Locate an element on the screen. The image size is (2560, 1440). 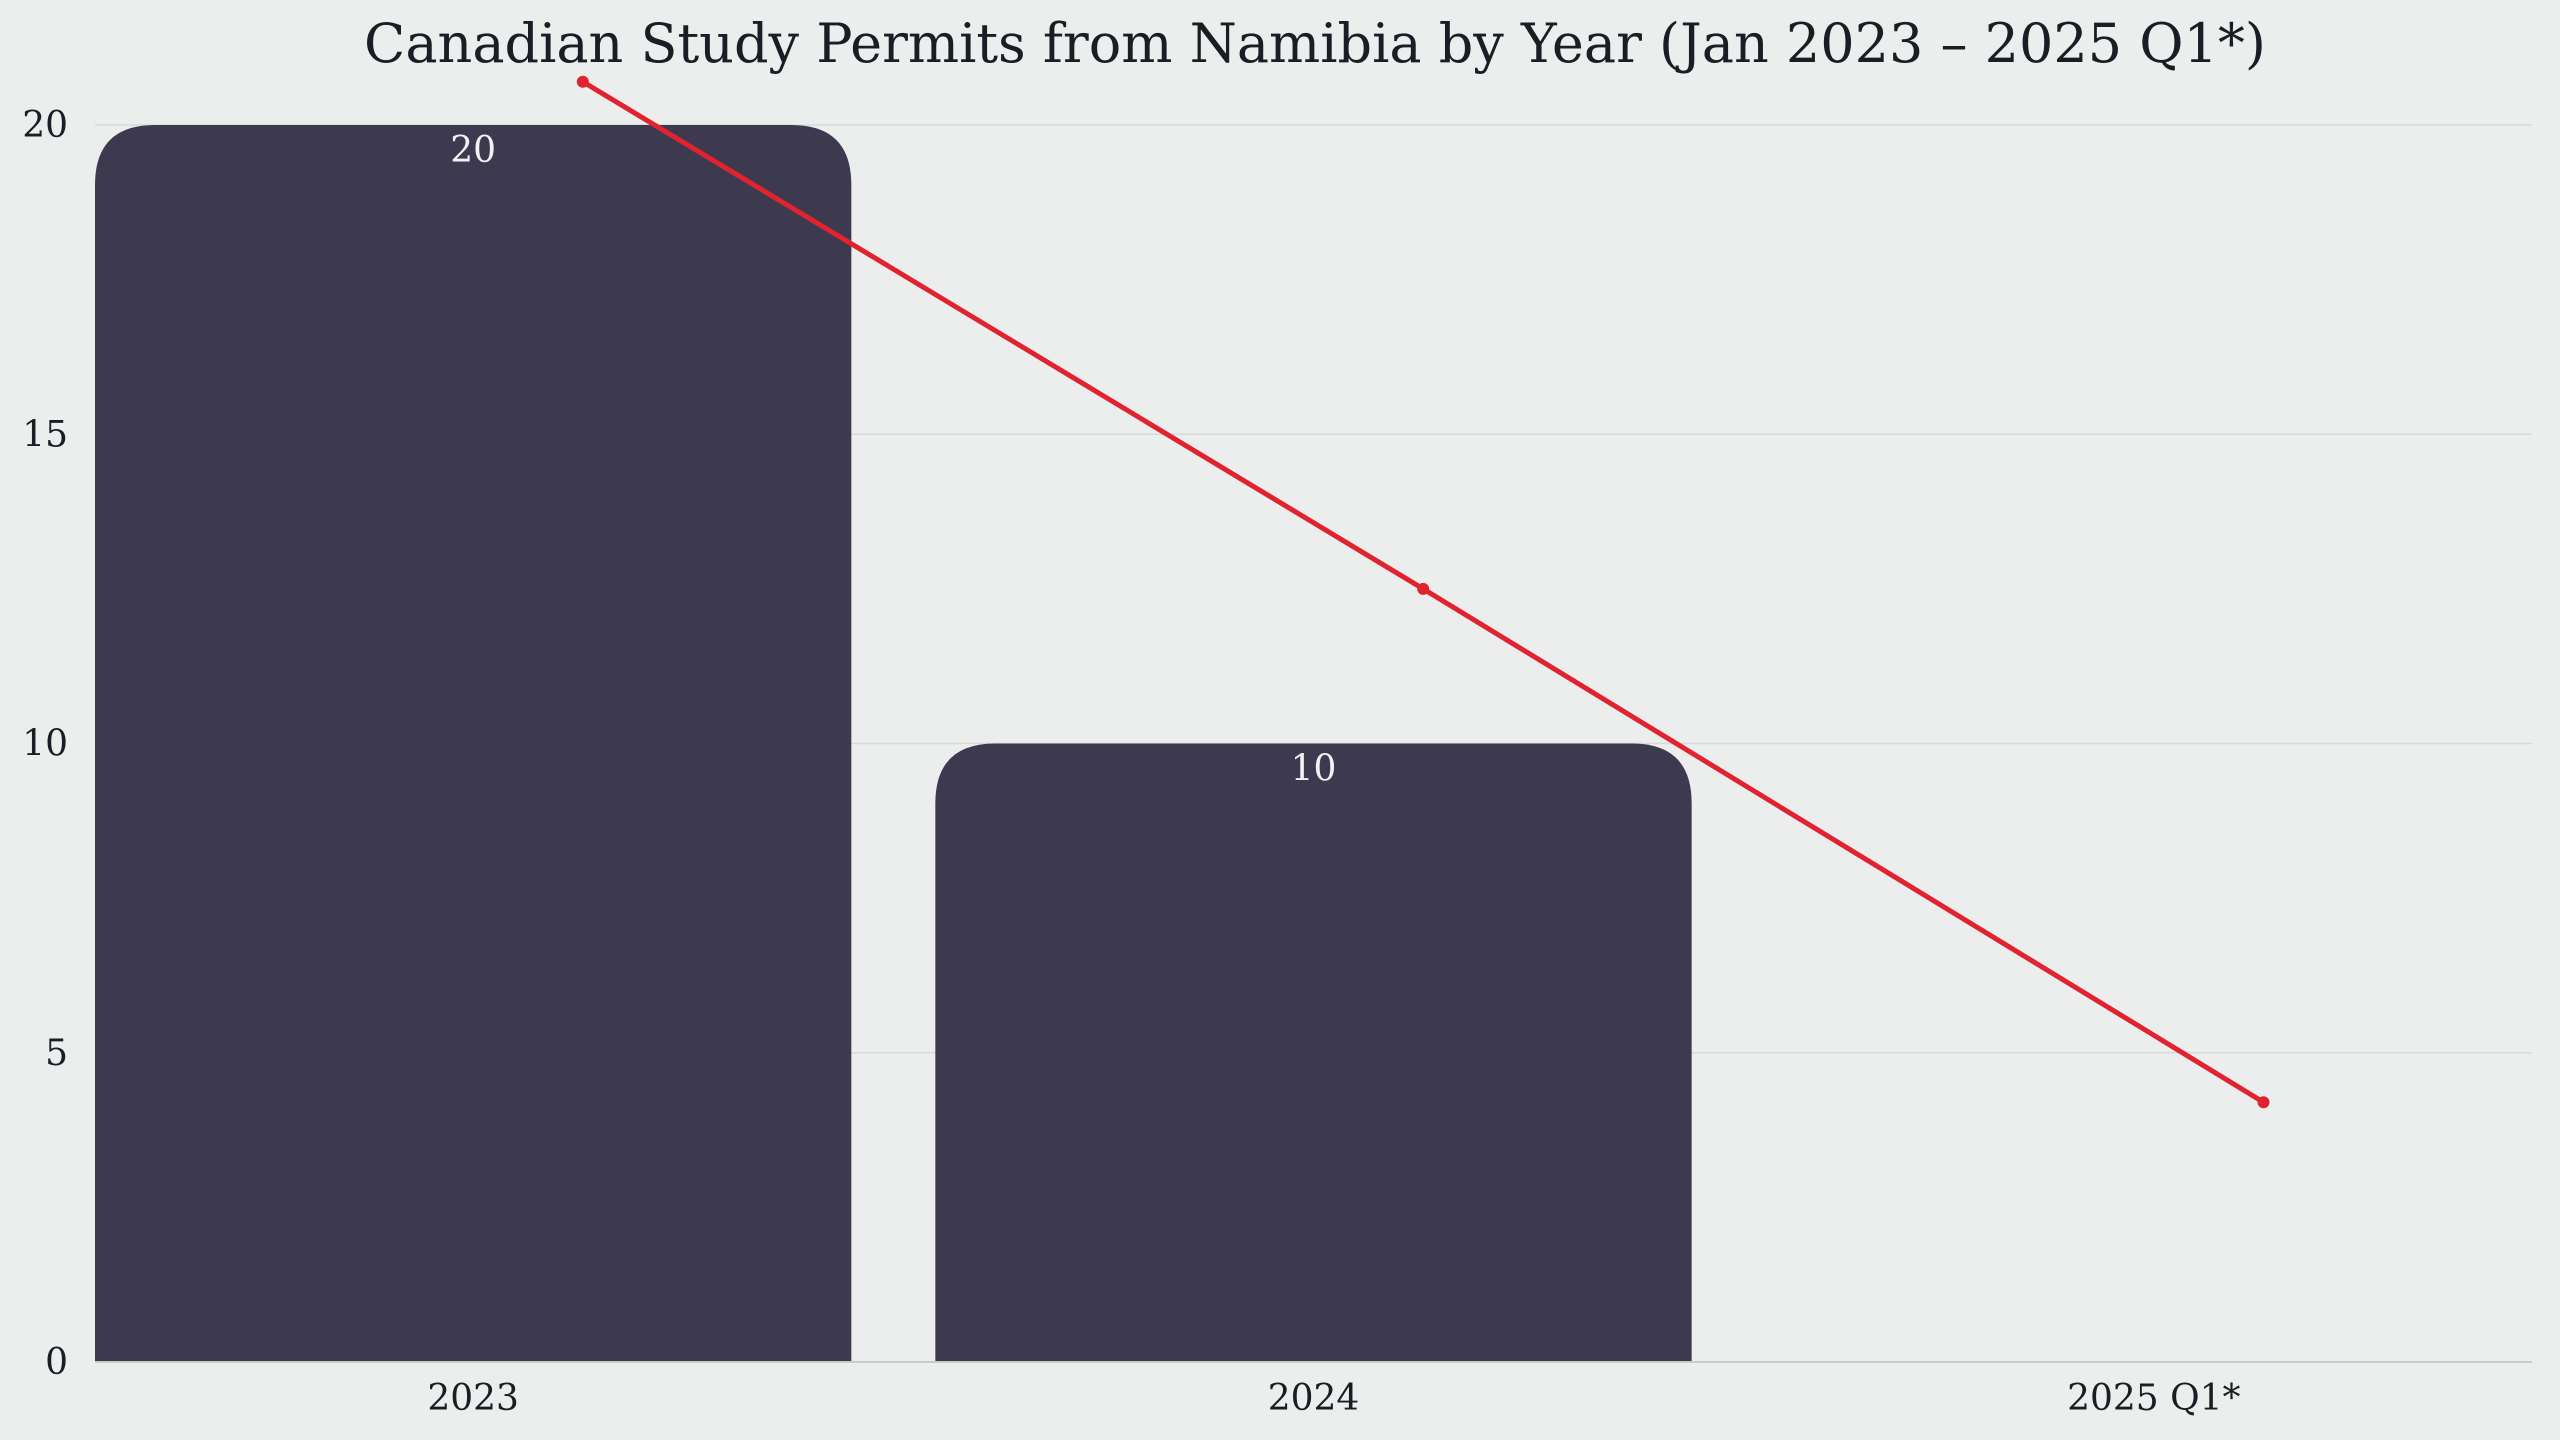
y-tick-label: 10 is located at coordinates (45, 744).